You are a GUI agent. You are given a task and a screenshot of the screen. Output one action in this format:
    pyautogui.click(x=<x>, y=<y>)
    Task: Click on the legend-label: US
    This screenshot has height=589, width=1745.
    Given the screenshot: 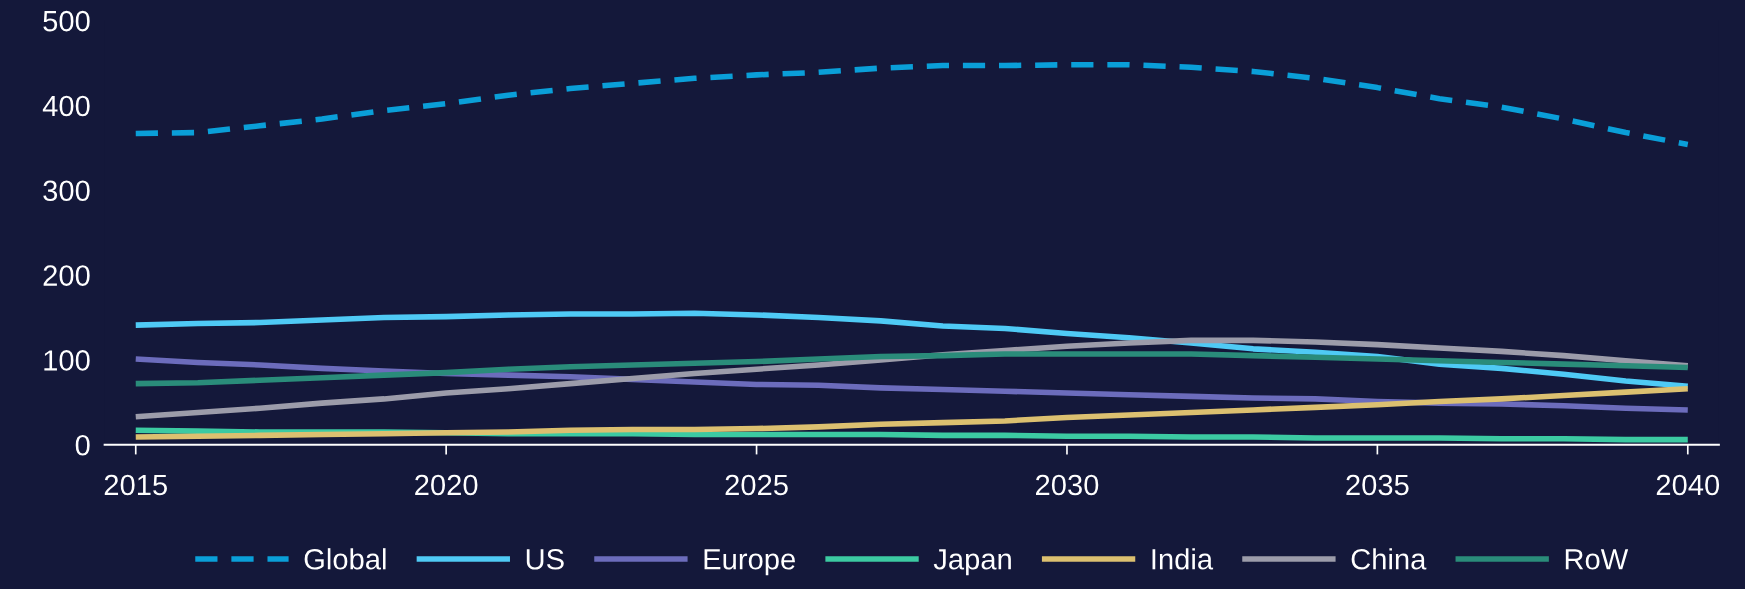 What is the action you would take?
    pyautogui.click(x=545, y=559)
    